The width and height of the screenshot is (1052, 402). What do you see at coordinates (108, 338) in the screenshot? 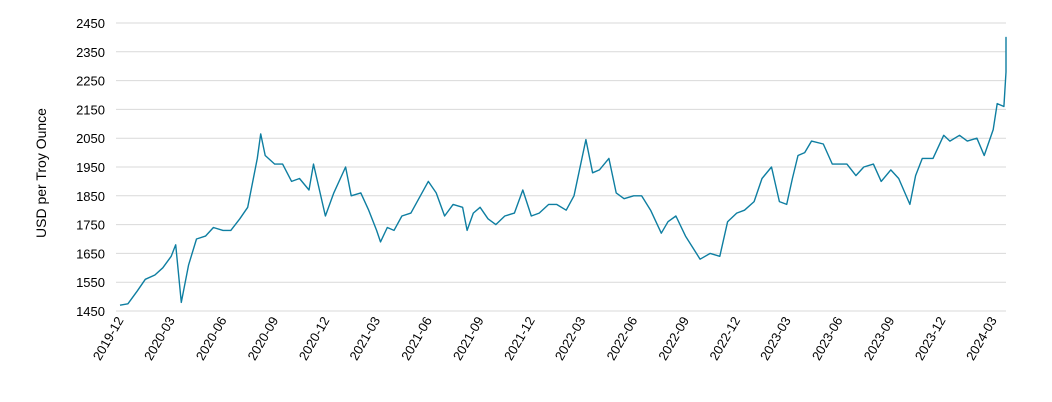
I see `x-tick-label: 2019-12` at bounding box center [108, 338].